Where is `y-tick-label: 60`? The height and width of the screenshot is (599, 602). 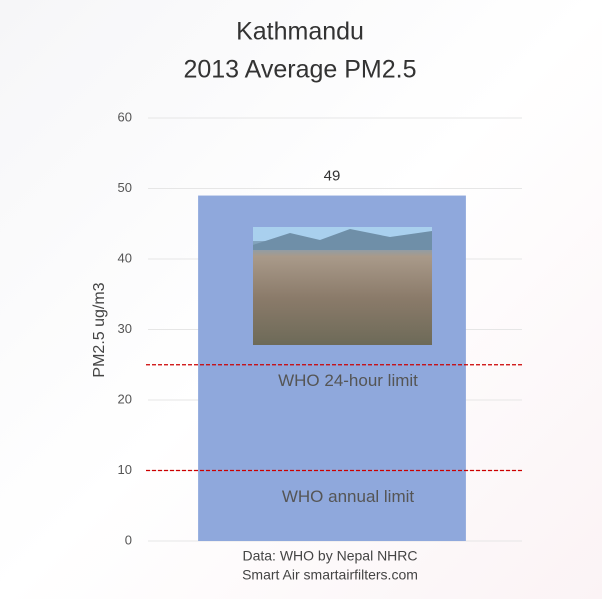 y-tick-label: 60 is located at coordinates (125, 116).